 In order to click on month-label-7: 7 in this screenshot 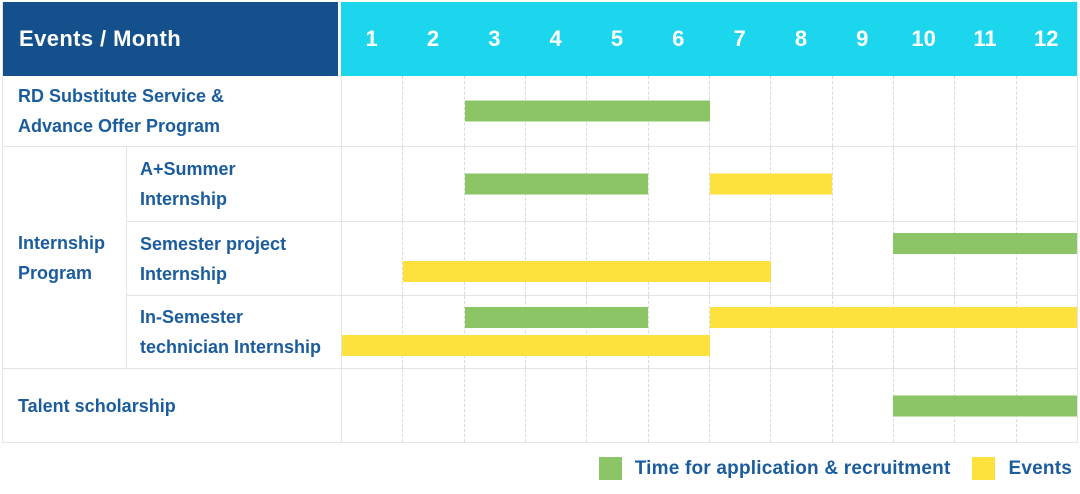, I will do `click(739, 38)`.